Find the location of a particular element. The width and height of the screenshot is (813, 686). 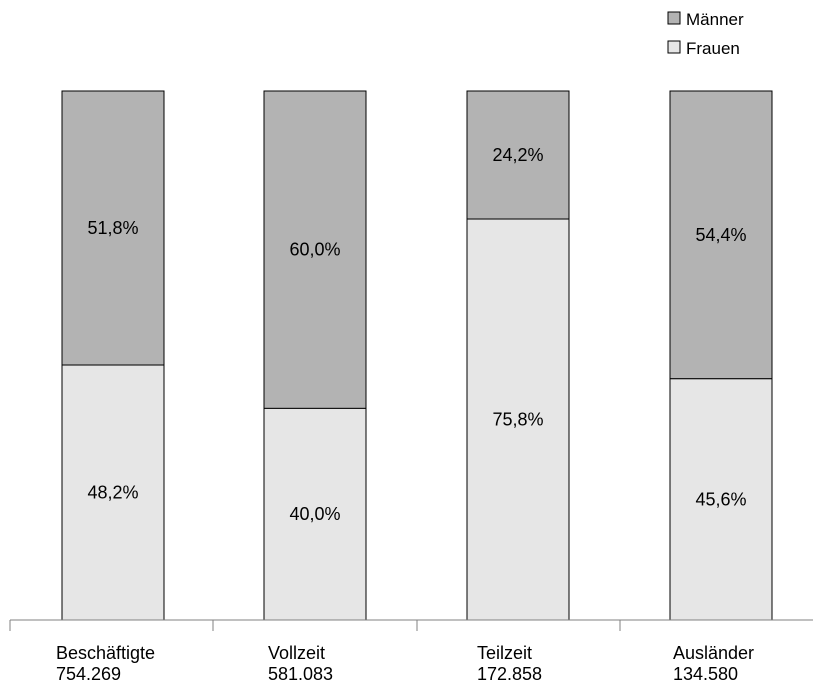

bar-maenner-teilzeit is located at coordinates (518, 155).